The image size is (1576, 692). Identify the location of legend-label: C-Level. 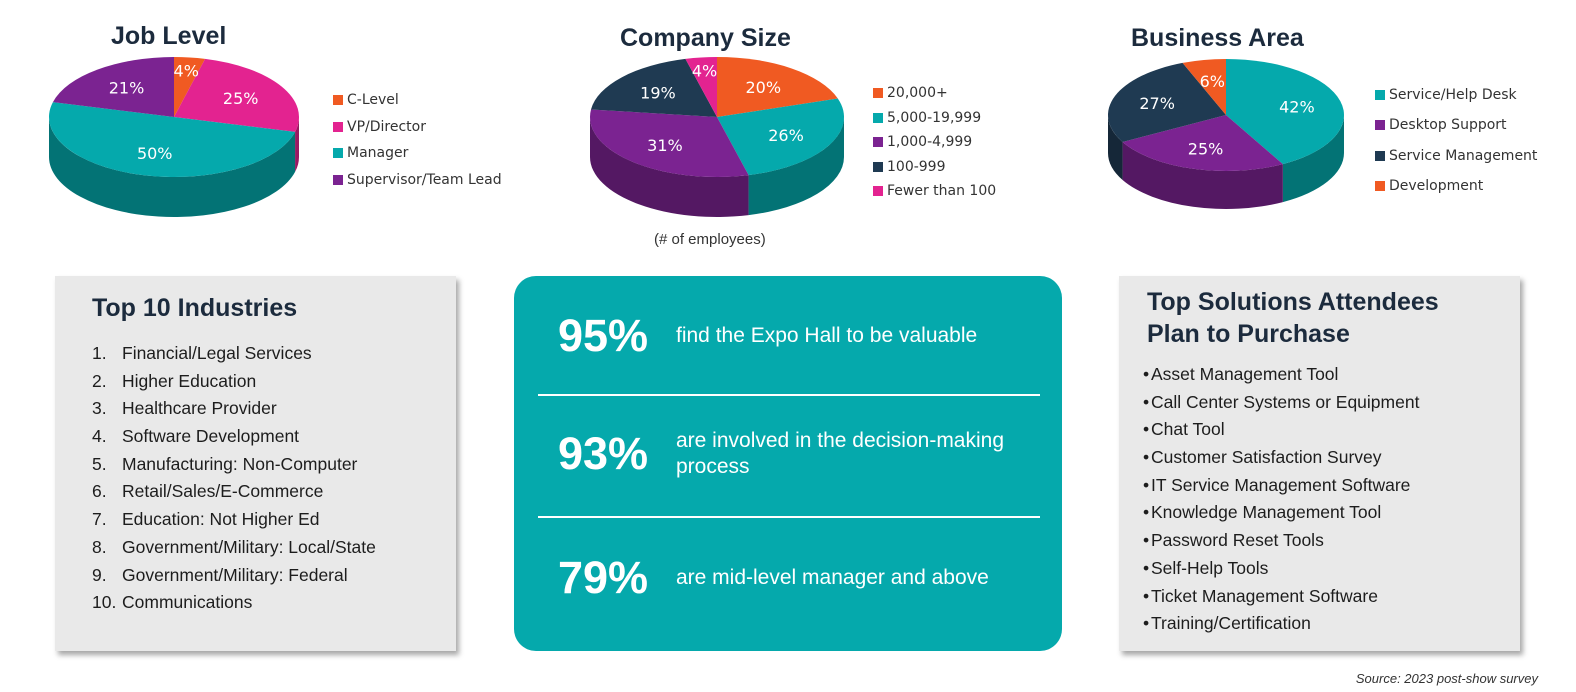
(373, 100).